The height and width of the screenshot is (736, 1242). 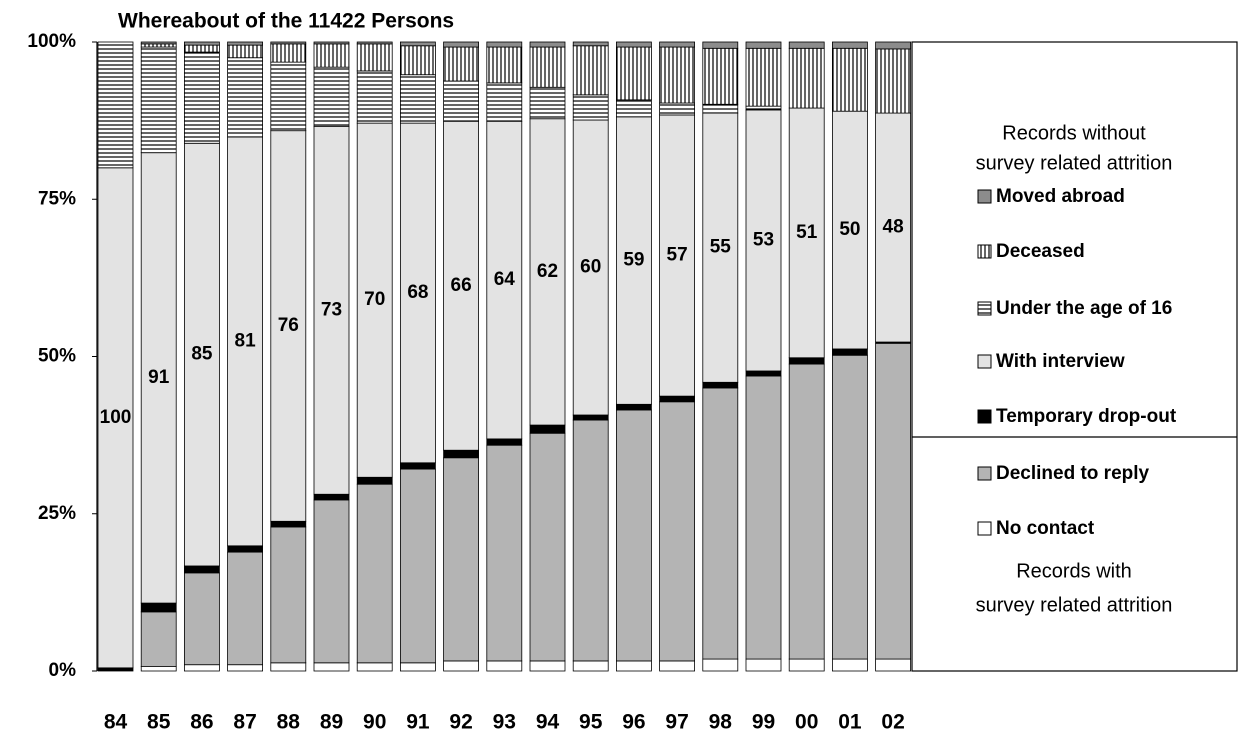 I want to click on annotation: 60, so click(x=590, y=267).